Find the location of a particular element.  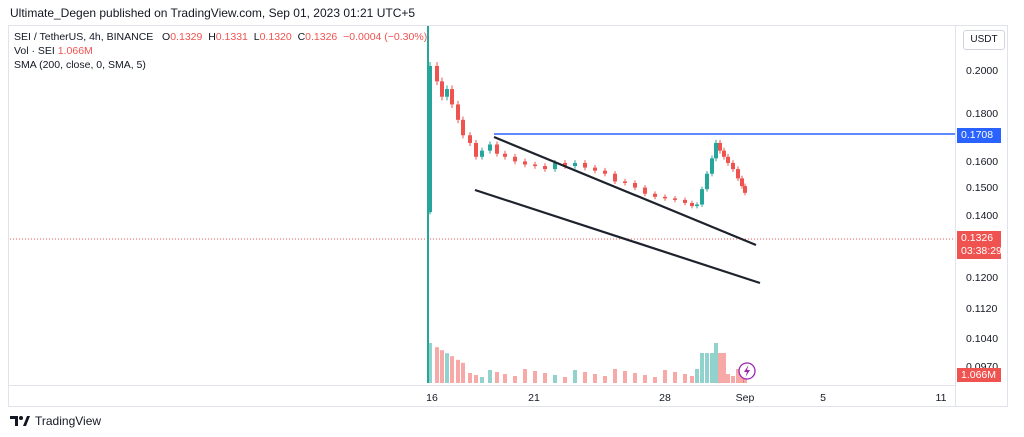

legend-open-key: O is located at coordinates (166, 37).